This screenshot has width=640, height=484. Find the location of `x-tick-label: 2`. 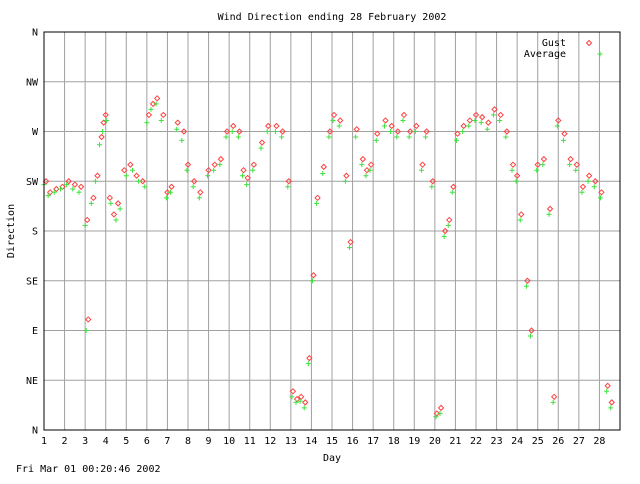

x-tick-label: 2 is located at coordinates (65, 441).